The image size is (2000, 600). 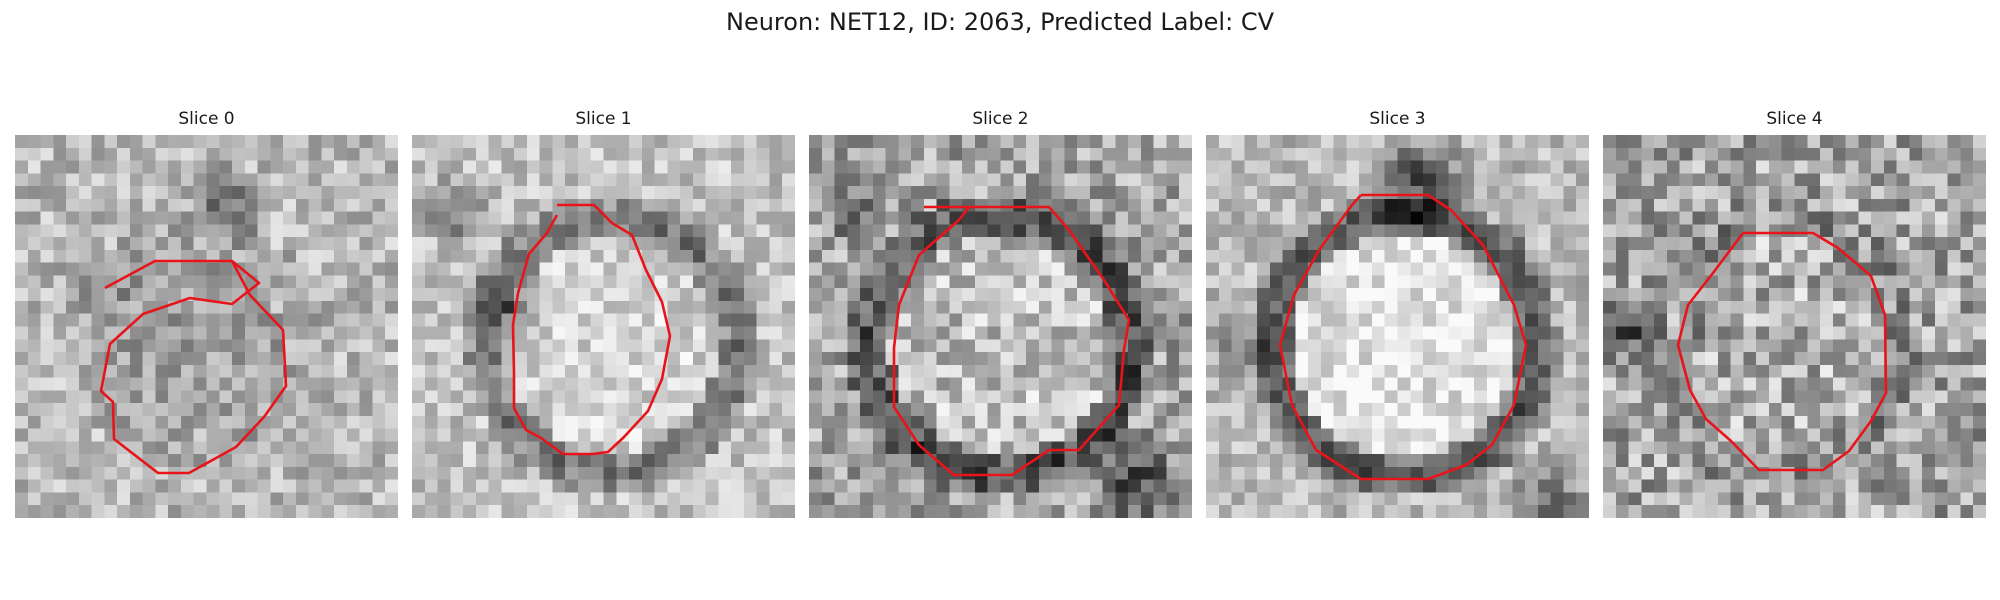 I want to click on slice-panel-1: Slice 1, so click(x=603, y=313).